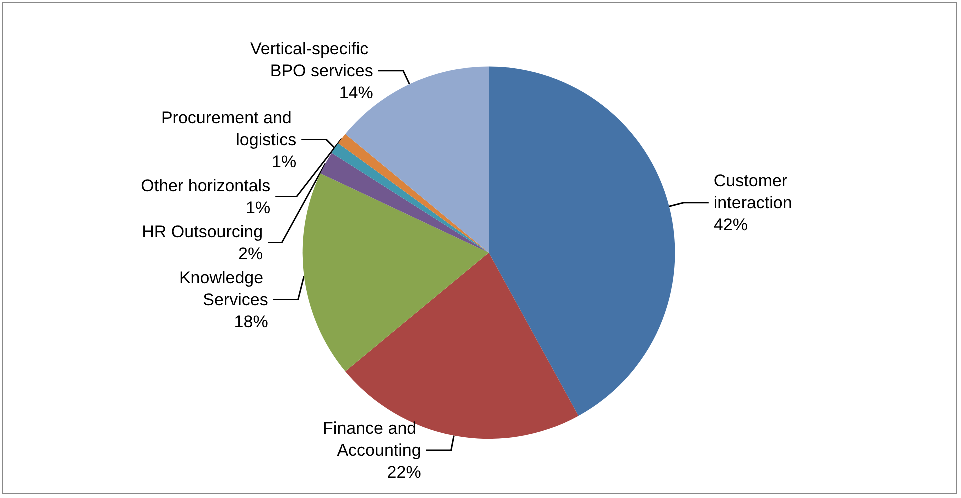  What do you see at coordinates (203, 232) in the screenshot?
I see `slice-label: HR Outsourcing` at bounding box center [203, 232].